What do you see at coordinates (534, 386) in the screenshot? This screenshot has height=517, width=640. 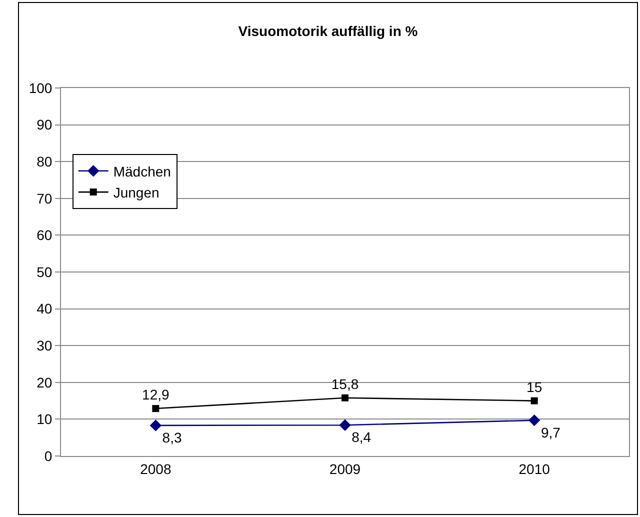 I see `data-label: 15` at bounding box center [534, 386].